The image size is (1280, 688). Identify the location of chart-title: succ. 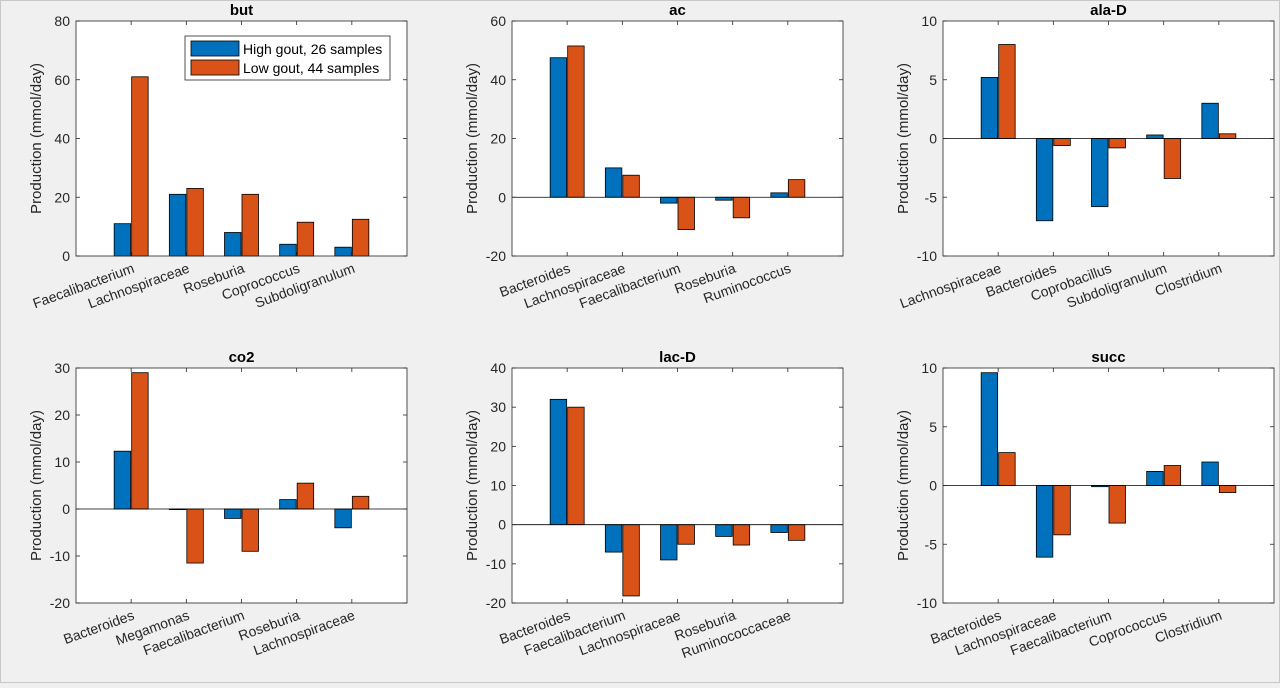
(1108, 357).